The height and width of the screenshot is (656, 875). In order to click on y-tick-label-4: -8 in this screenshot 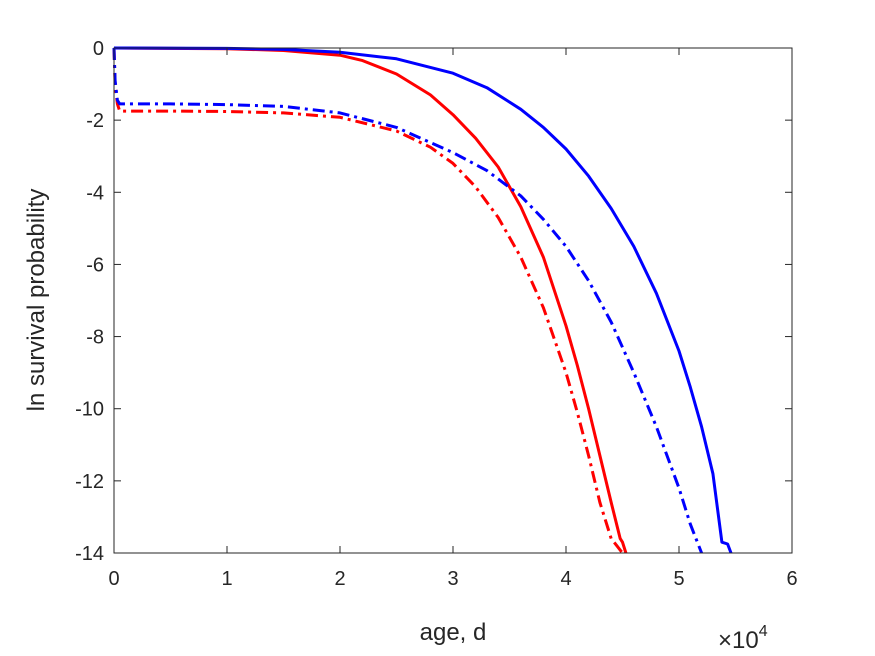, I will do `click(95, 338)`.